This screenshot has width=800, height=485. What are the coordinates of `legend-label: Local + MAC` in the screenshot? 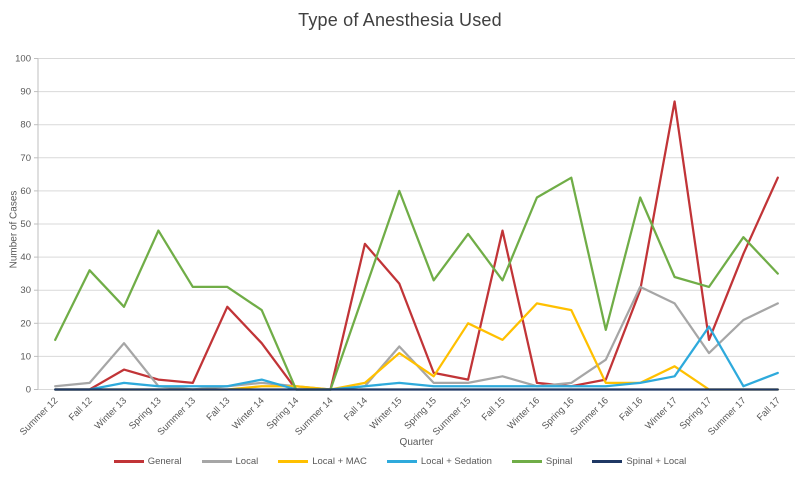 It's located at (339, 461).